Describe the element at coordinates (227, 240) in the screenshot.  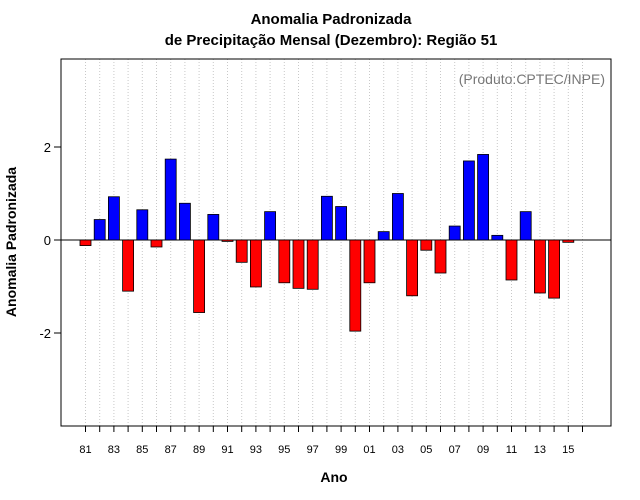
I see `bar-1991` at that location.